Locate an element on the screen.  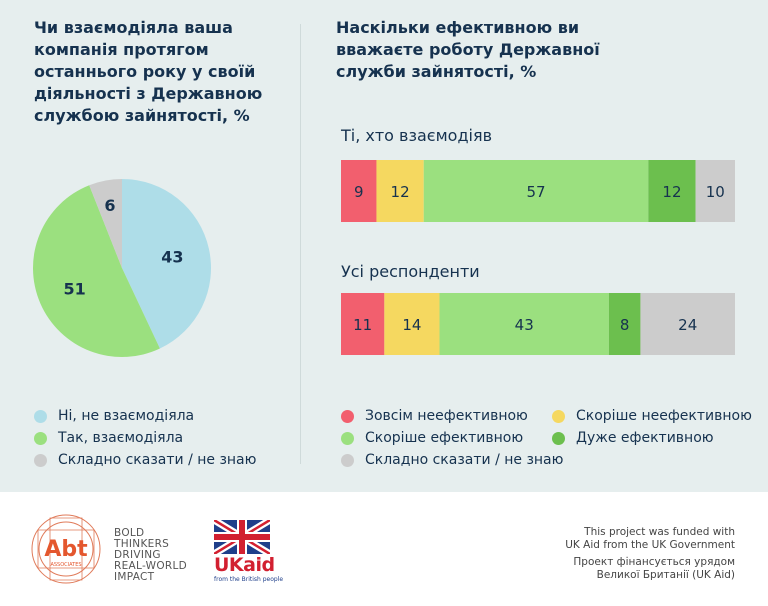
legend-label: Так, взаємодіяла is located at coordinates (121, 438).